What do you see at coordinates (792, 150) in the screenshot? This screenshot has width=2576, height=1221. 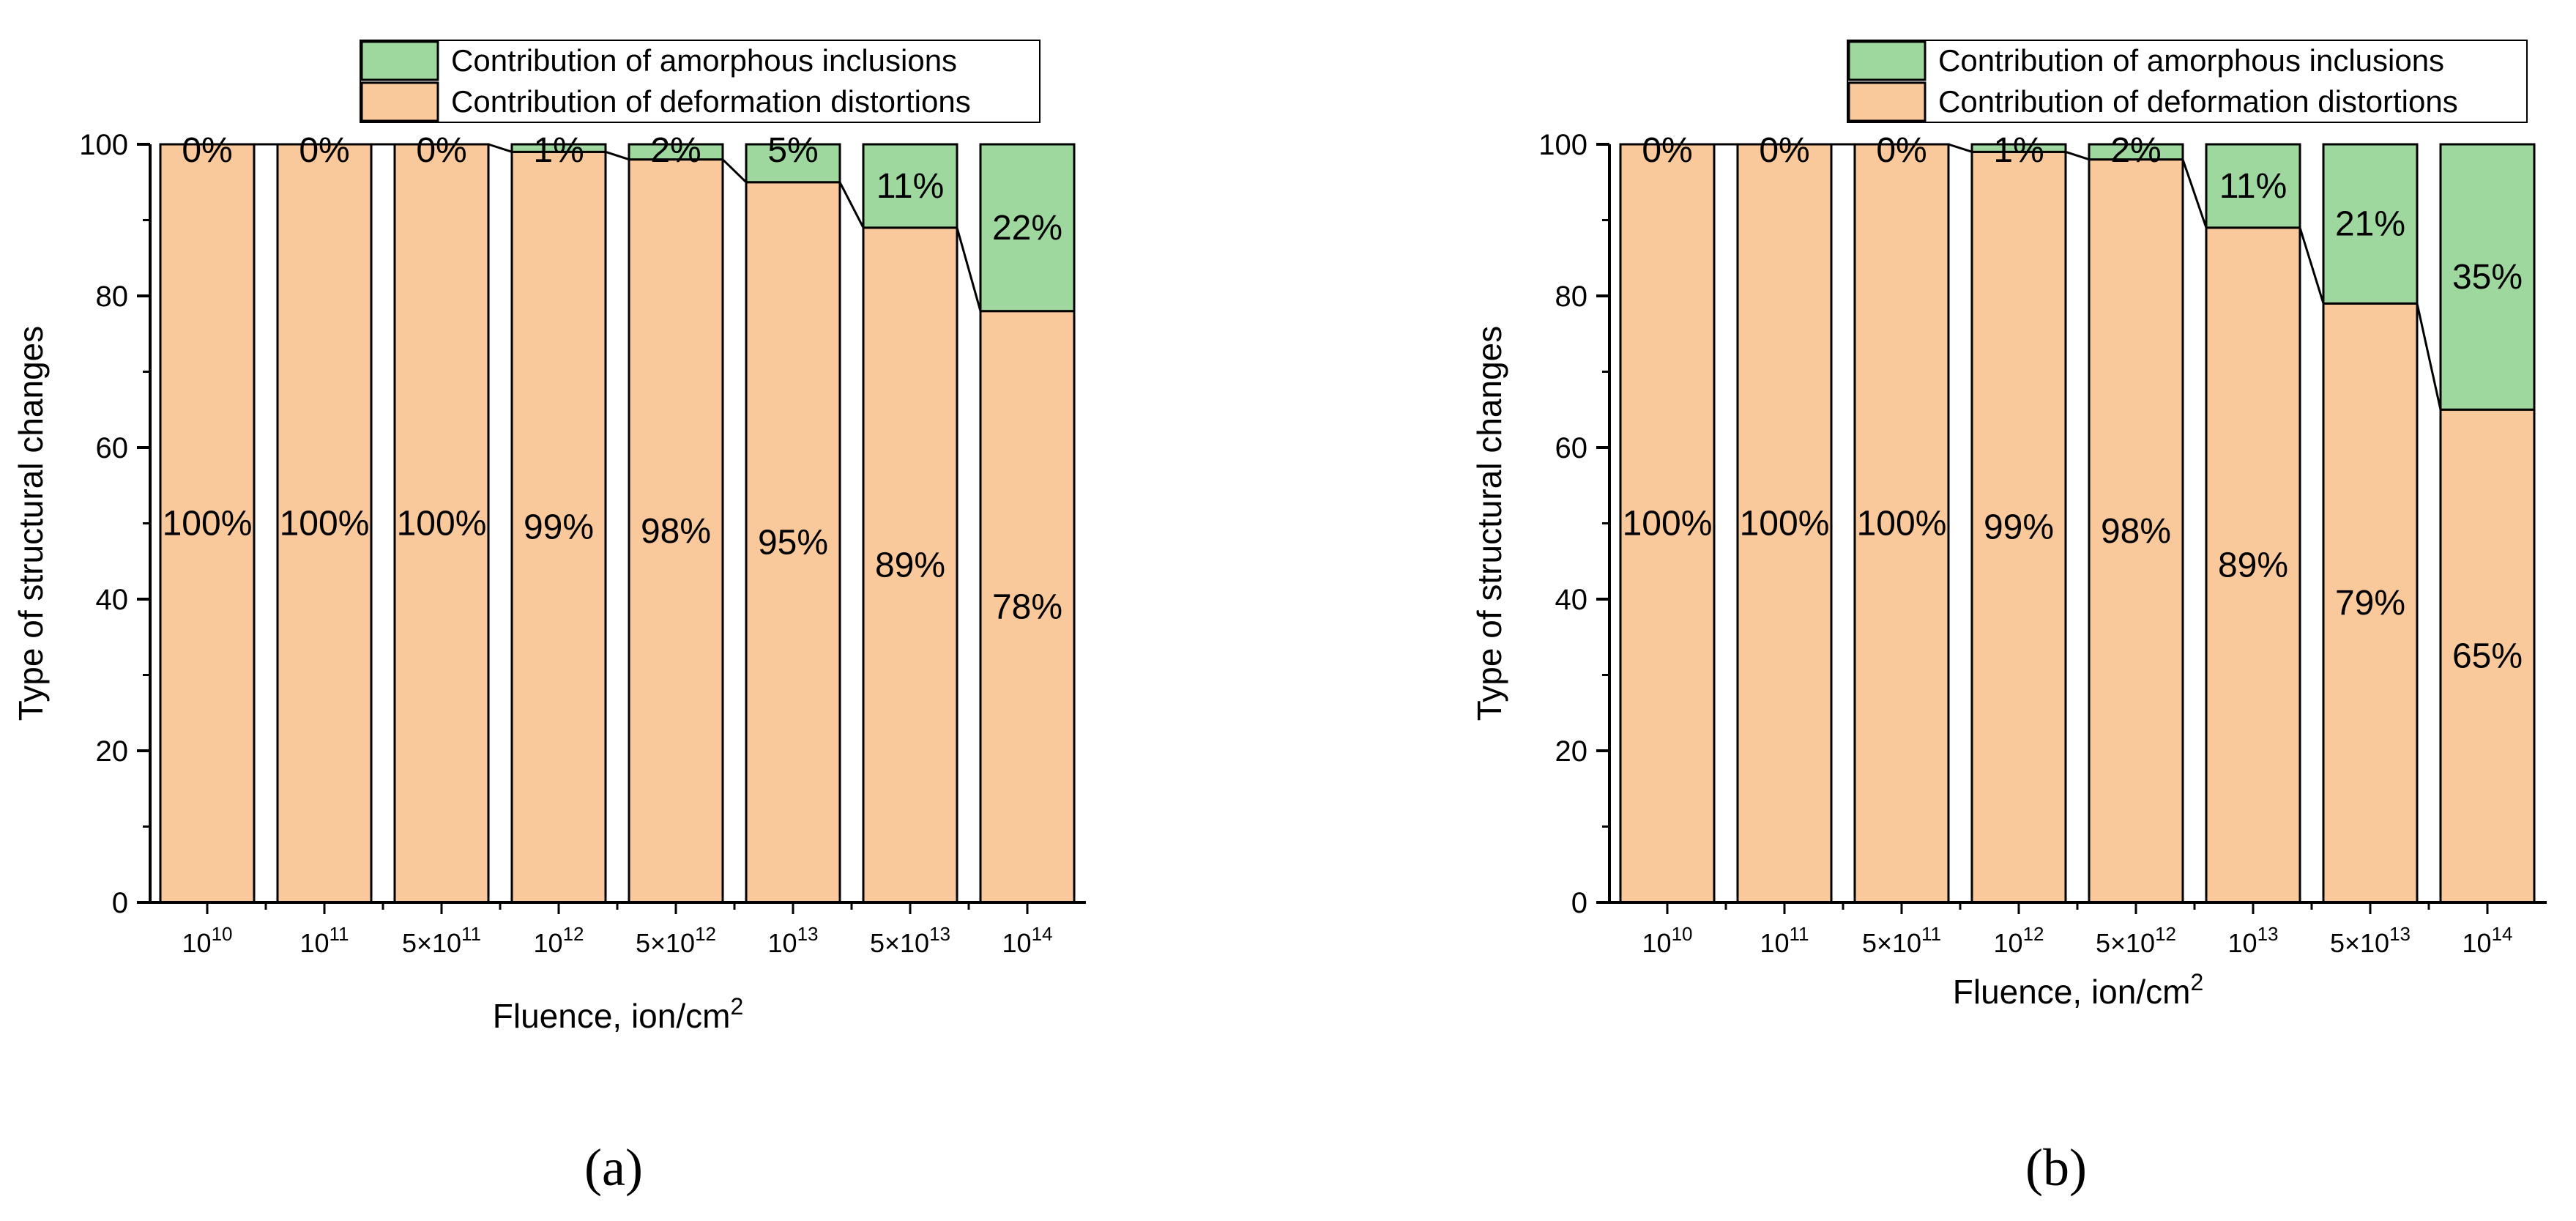 I see `label-amorphous-5: 5%` at bounding box center [792, 150].